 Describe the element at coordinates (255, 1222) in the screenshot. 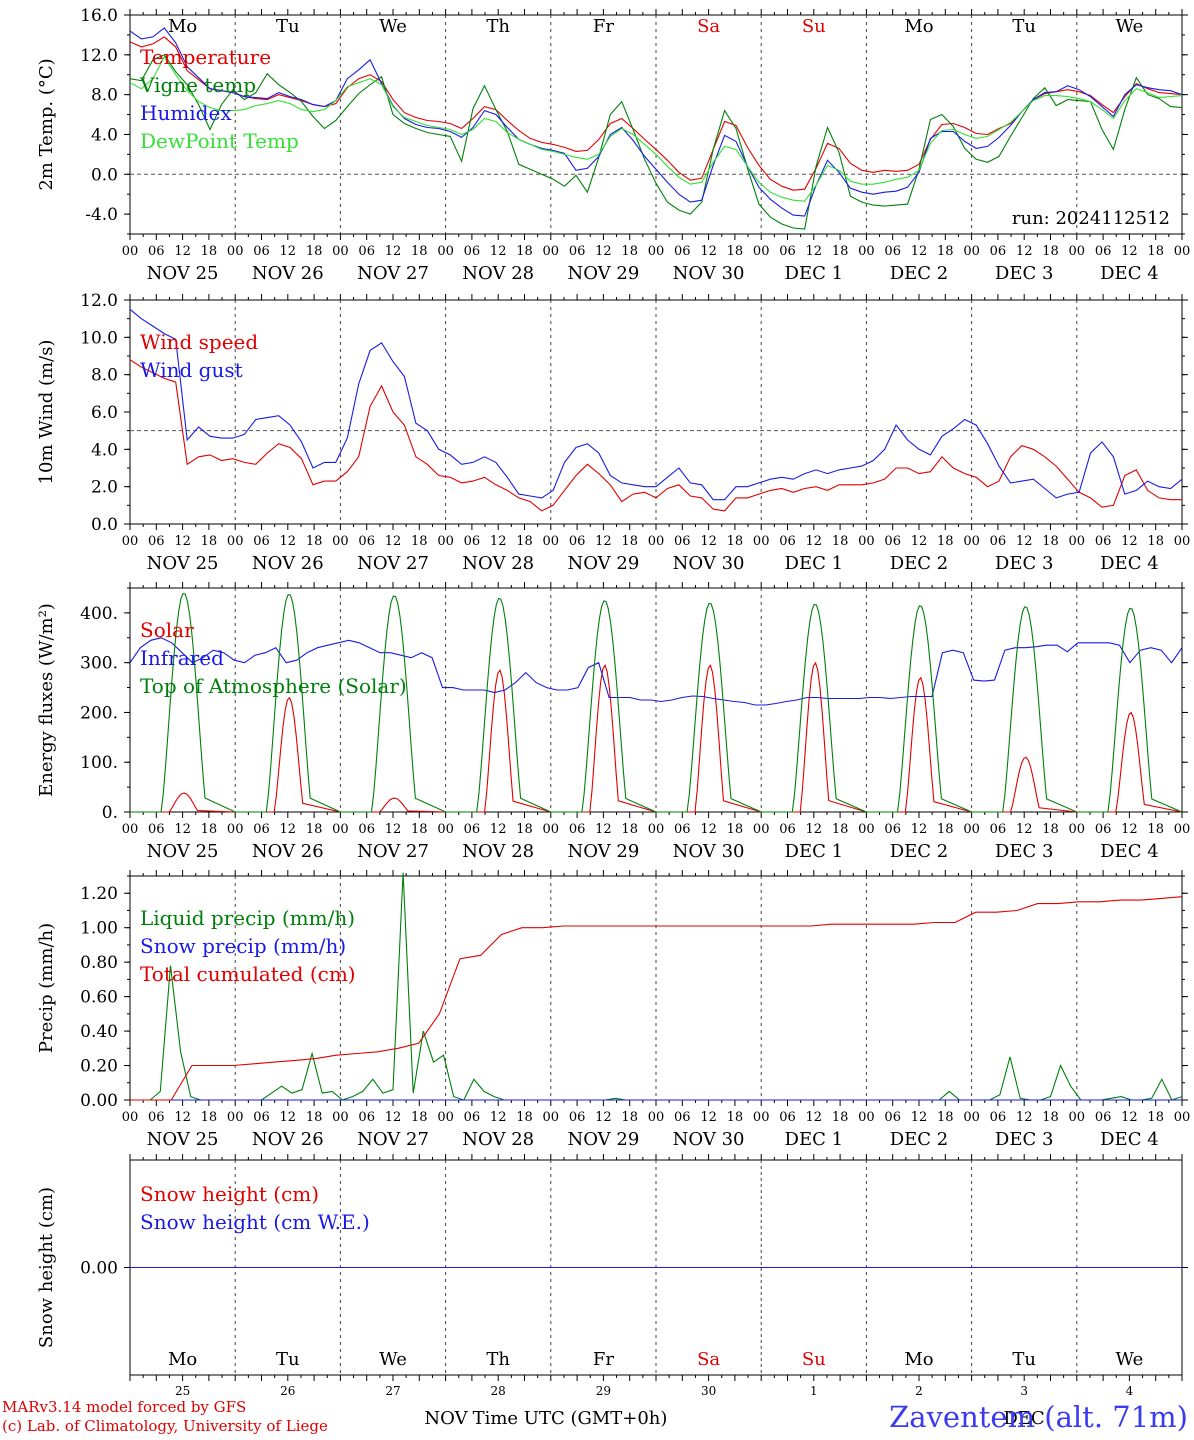

I see `legend-entry: Snow height (cm W.E.)` at that location.